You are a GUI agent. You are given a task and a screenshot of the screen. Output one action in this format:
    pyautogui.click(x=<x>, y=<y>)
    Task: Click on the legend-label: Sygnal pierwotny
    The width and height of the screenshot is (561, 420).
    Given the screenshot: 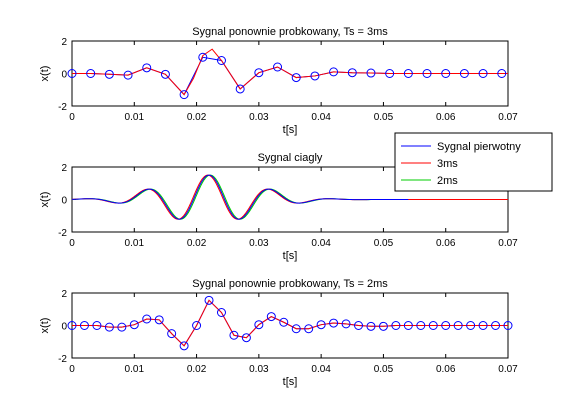 What is the action you would take?
    pyautogui.click(x=479, y=147)
    